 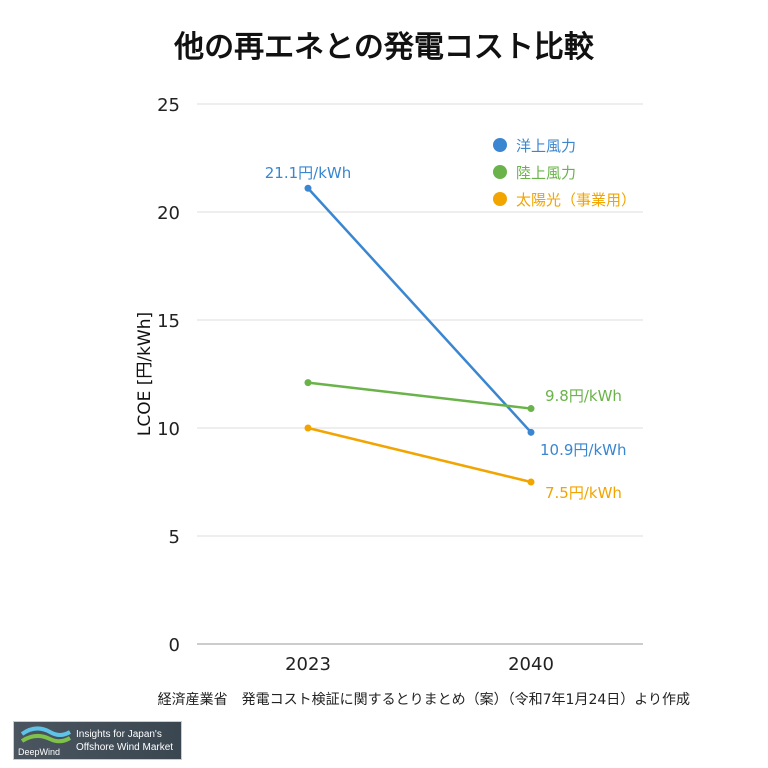 What do you see at coordinates (168, 429) in the screenshot?
I see `y-tick-label: 10` at bounding box center [168, 429].